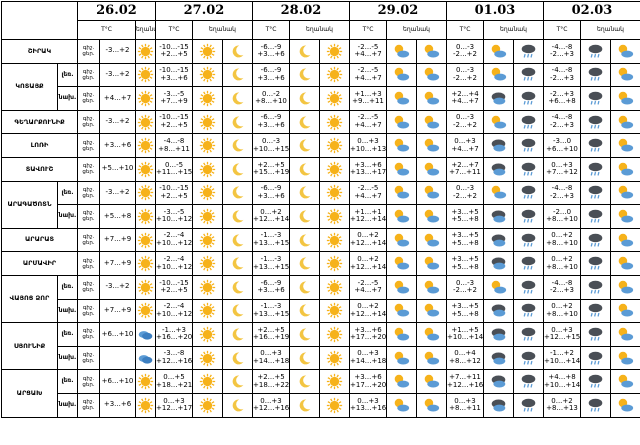 This screenshot has width=640, height=445. I want to click on temperature-cell: 0...+2+12...+14, so click(368, 240).